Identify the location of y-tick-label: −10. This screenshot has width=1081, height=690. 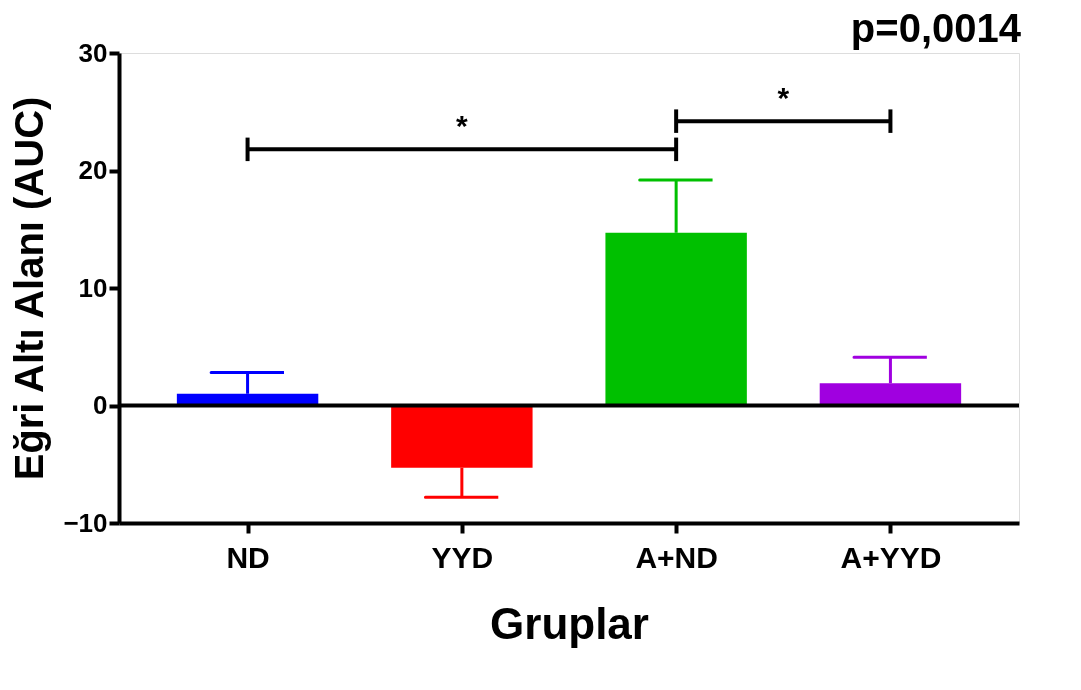
(85, 522).